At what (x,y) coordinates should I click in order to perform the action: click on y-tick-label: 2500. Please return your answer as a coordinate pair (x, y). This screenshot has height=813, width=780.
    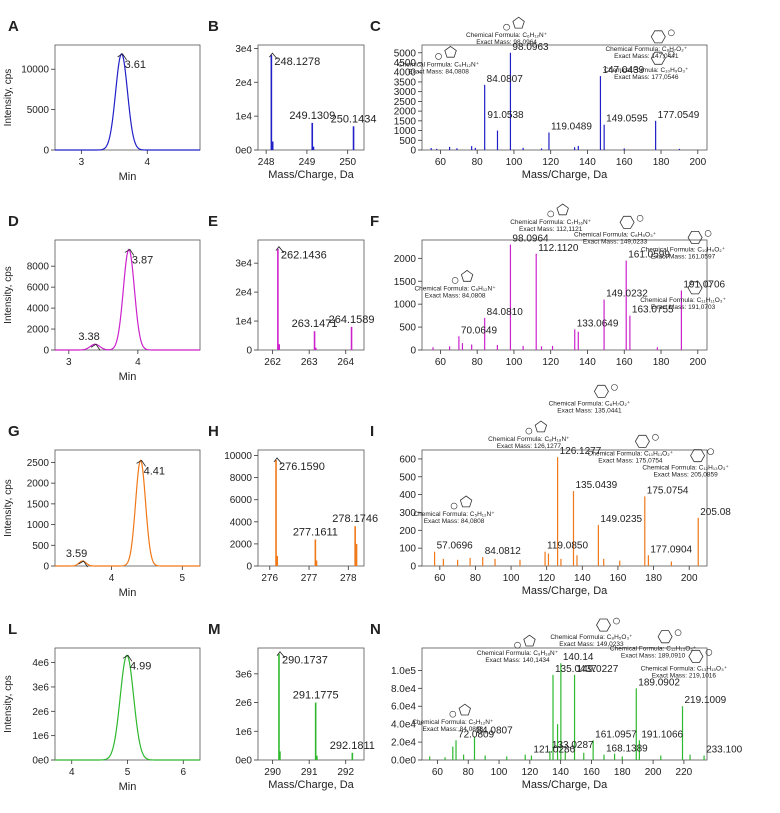
    Looking at the image, I should click on (405, 102).